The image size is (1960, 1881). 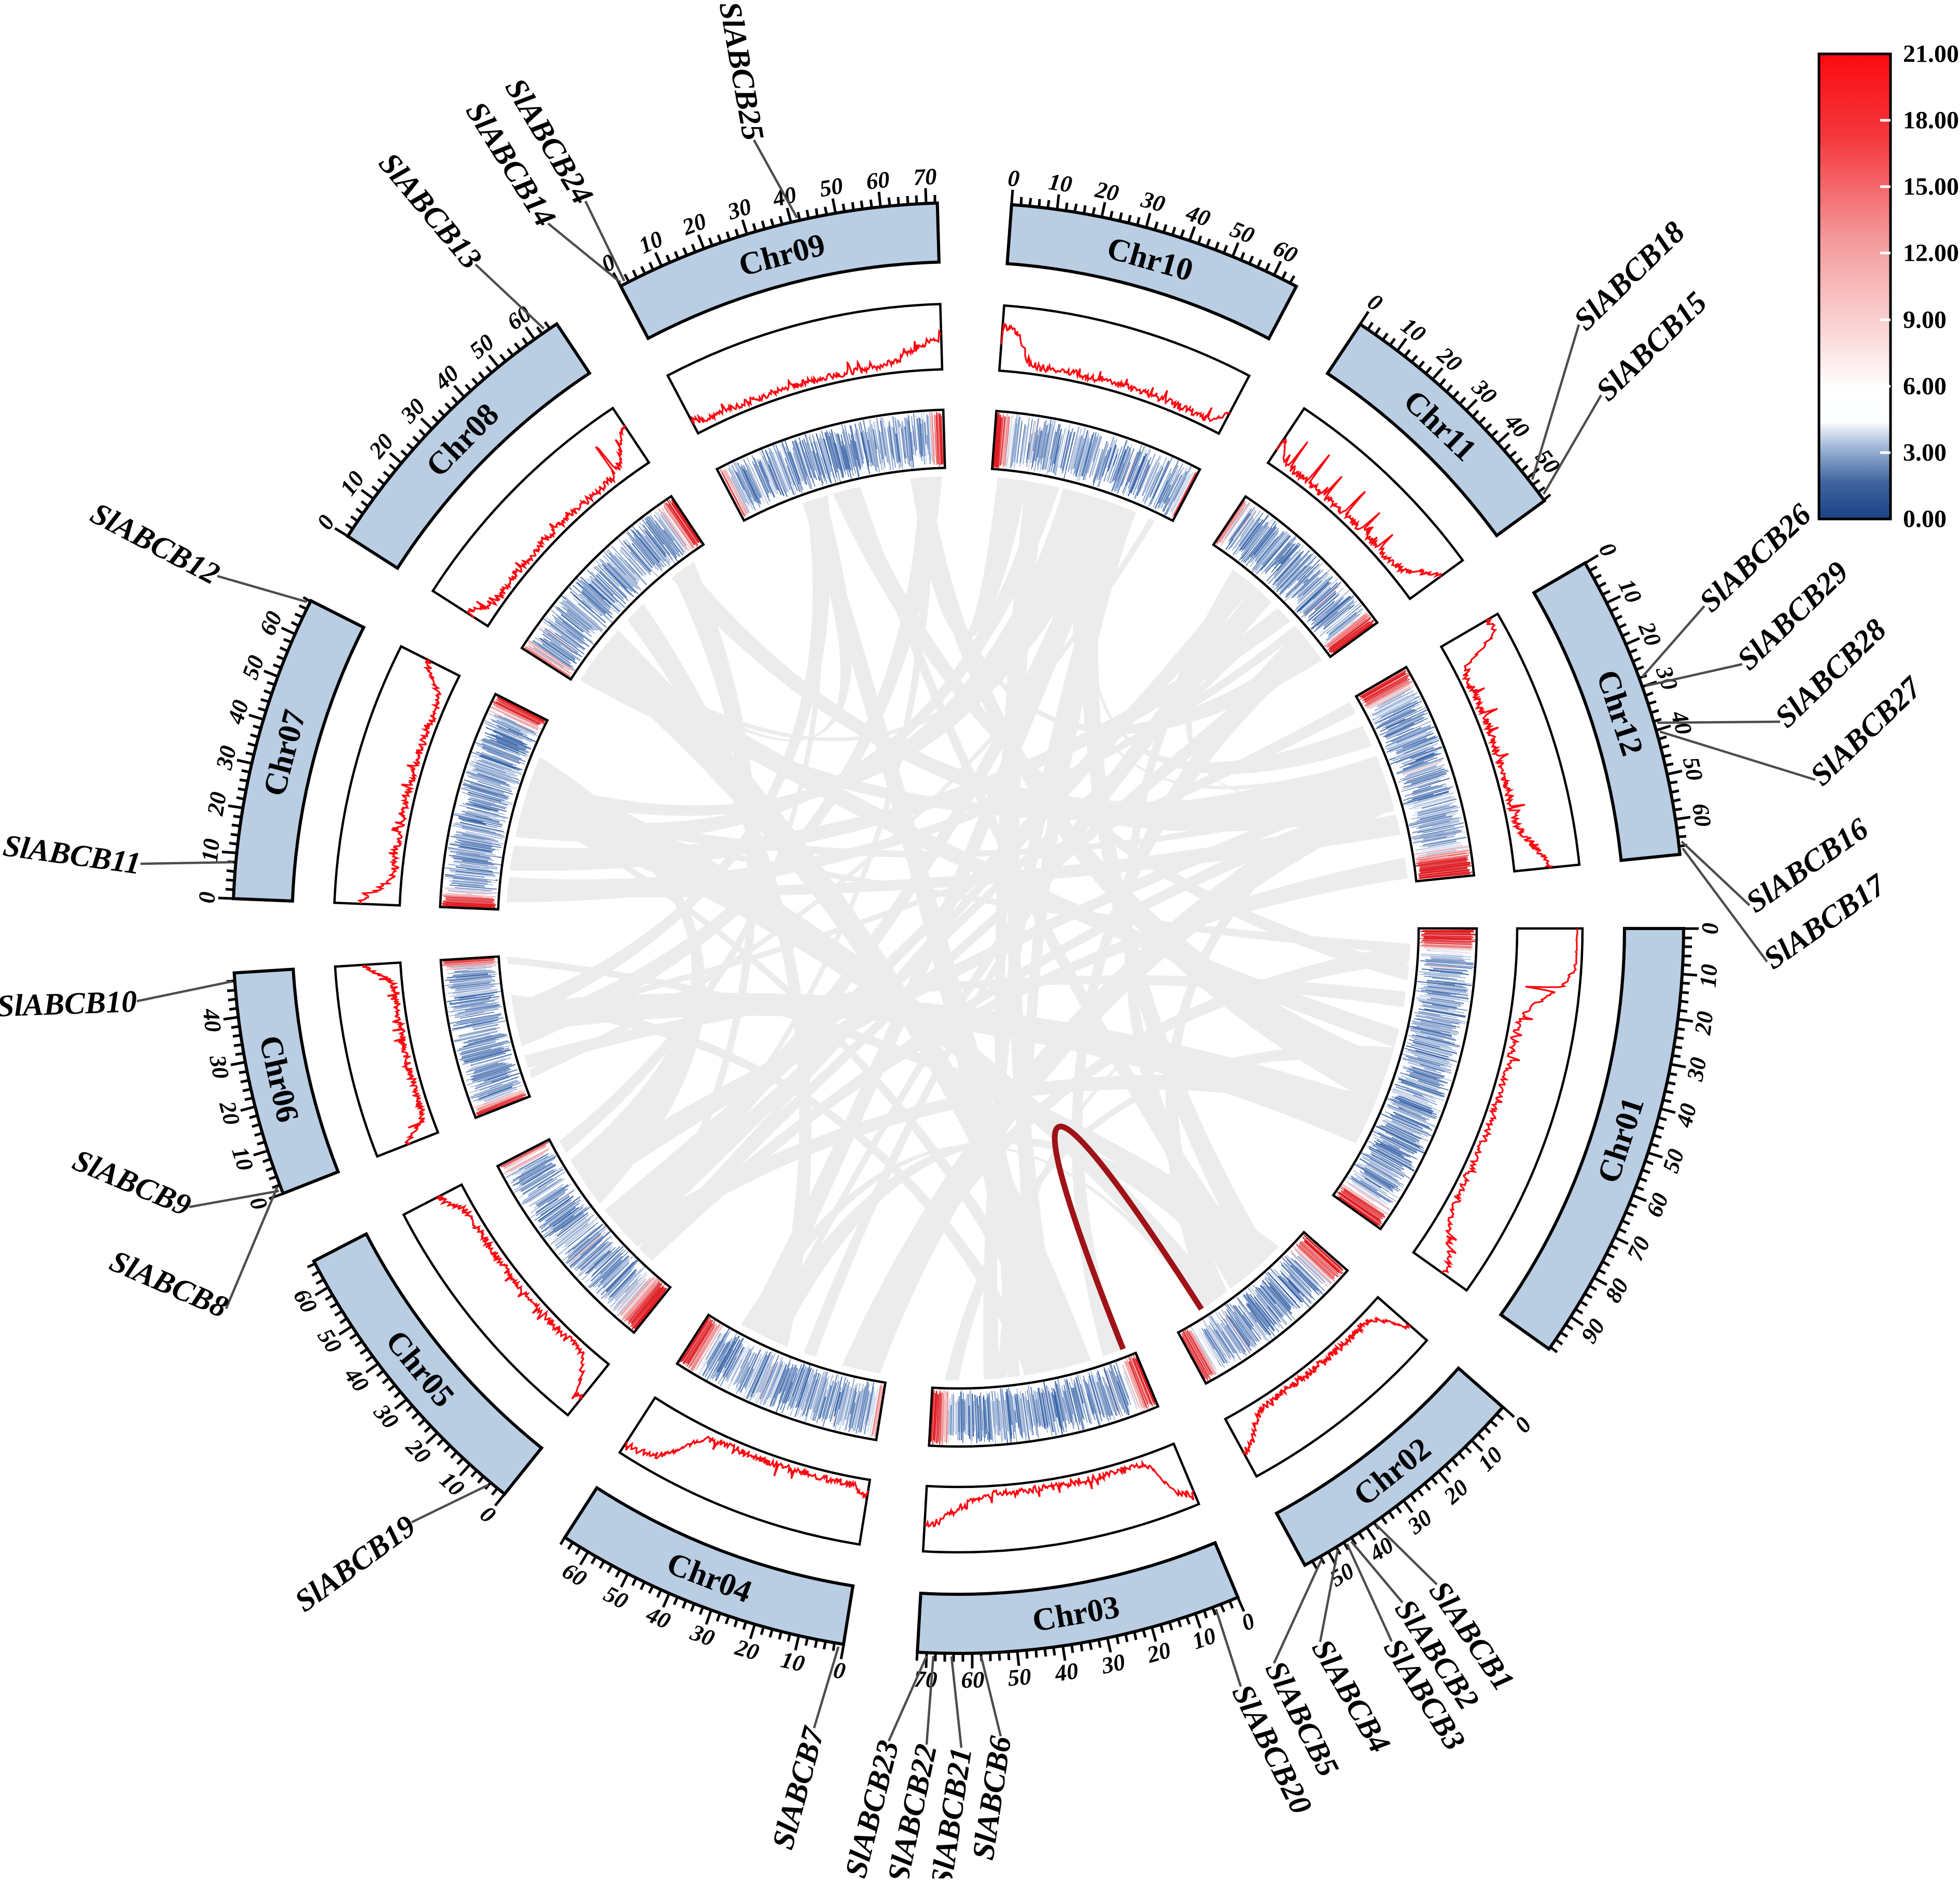 I want to click on svg-text: 0.00, so click(x=1925, y=519).